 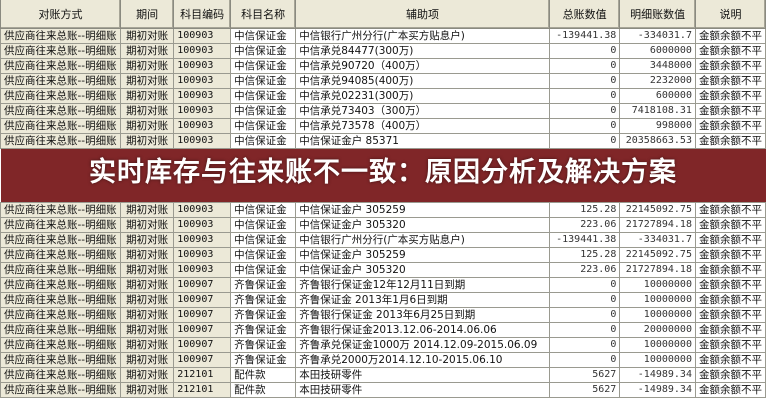 I want to click on cell-detail-value: 600000, so click(x=657, y=96).